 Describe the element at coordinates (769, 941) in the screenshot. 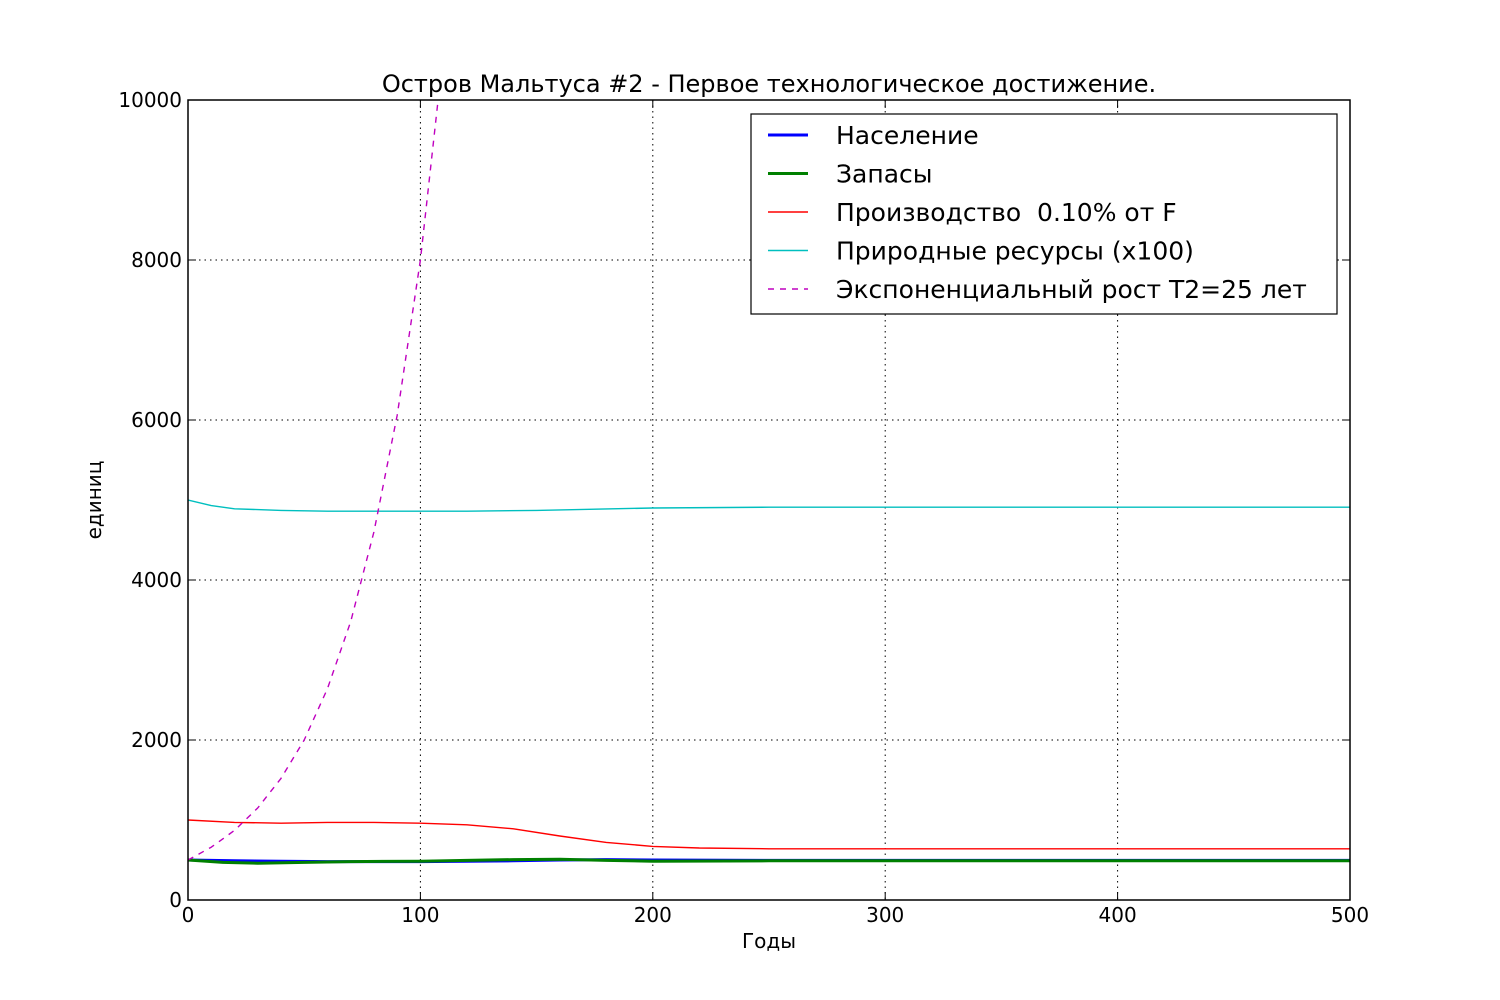

I see `x-axis-label: Годы` at that location.